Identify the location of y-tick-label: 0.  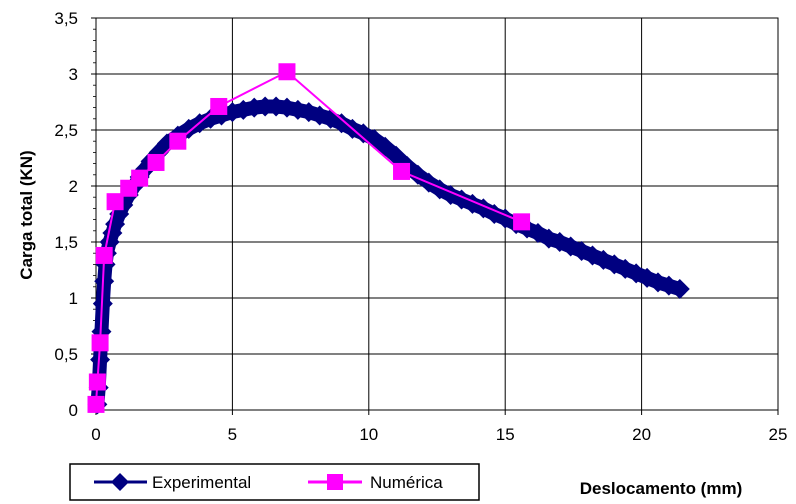
(73, 410).